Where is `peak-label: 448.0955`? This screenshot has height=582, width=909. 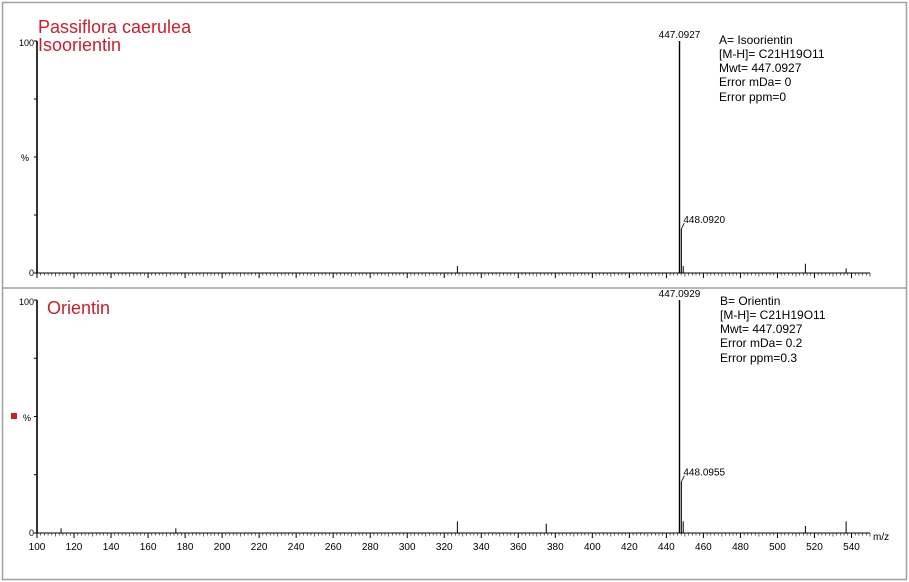
peak-label: 448.0955 is located at coordinates (704, 473).